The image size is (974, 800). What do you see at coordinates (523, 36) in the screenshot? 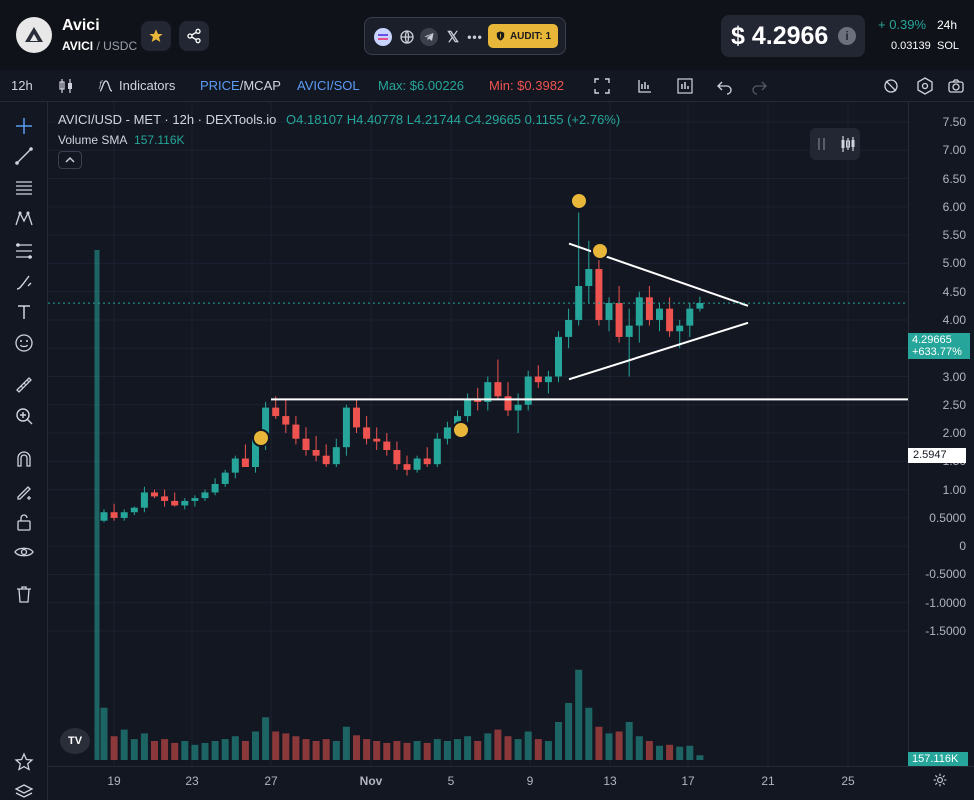
I see `audit-button: AUDIT: 1` at bounding box center [523, 36].